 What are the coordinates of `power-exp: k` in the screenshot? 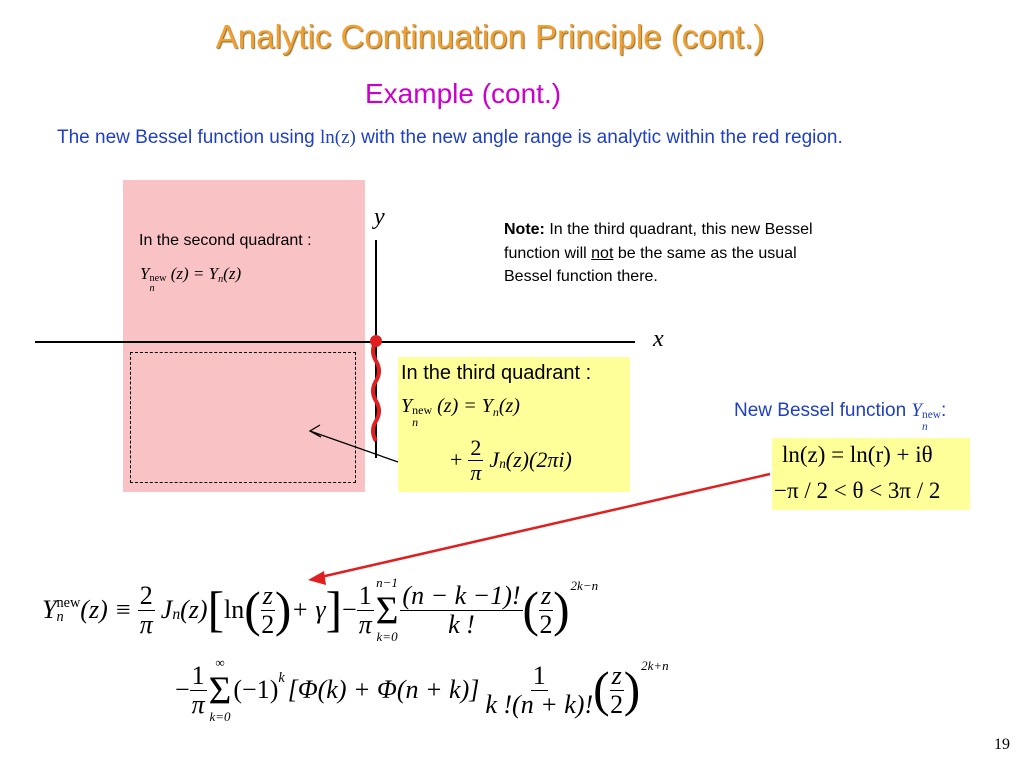 It's located at (281, 678).